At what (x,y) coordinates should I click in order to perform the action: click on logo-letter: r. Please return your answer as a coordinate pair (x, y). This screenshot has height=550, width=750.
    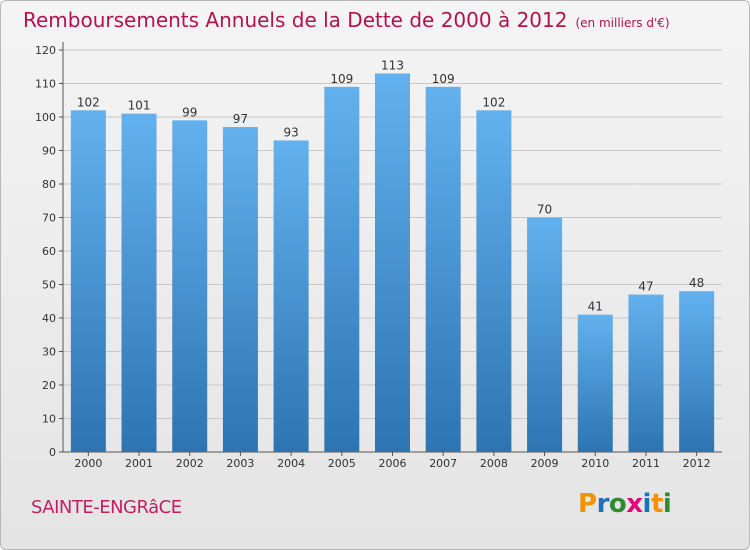
    Looking at the image, I should click on (603, 504).